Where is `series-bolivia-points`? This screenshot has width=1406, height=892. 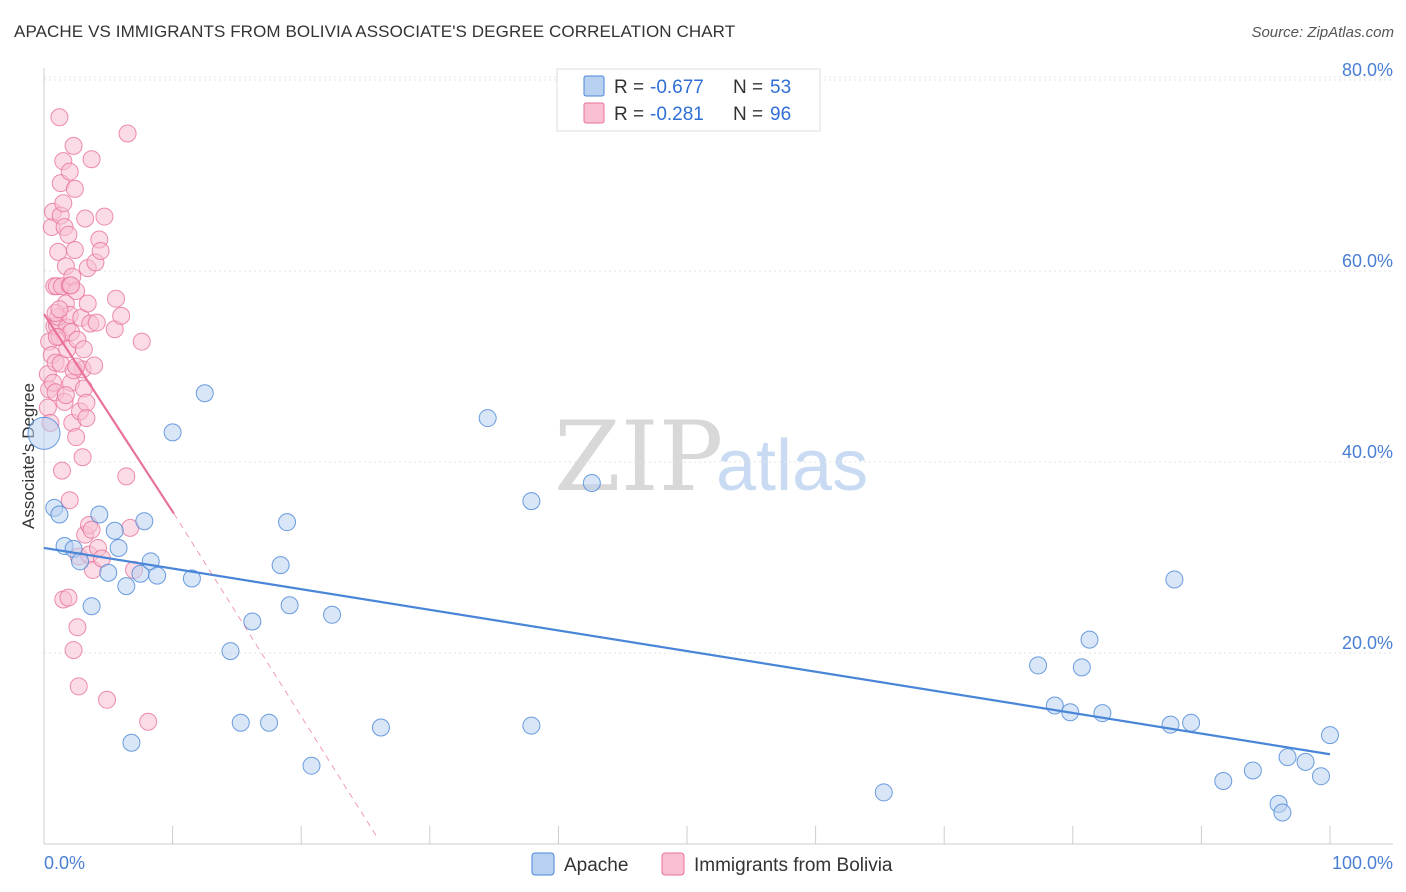 series-bolivia-points is located at coordinates (98, 419).